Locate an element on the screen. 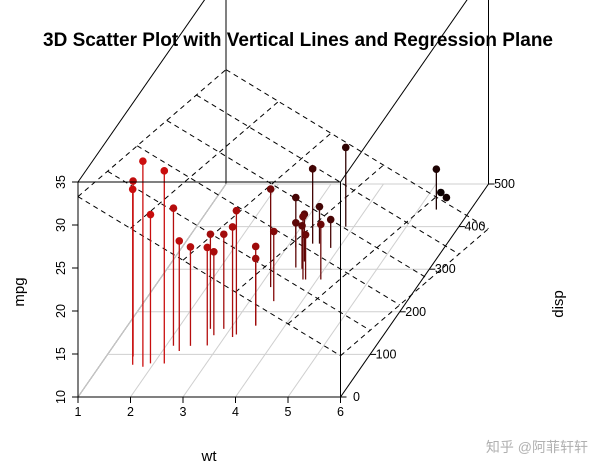 The image size is (600, 472). x-tick-label: 2 is located at coordinates (130, 412).